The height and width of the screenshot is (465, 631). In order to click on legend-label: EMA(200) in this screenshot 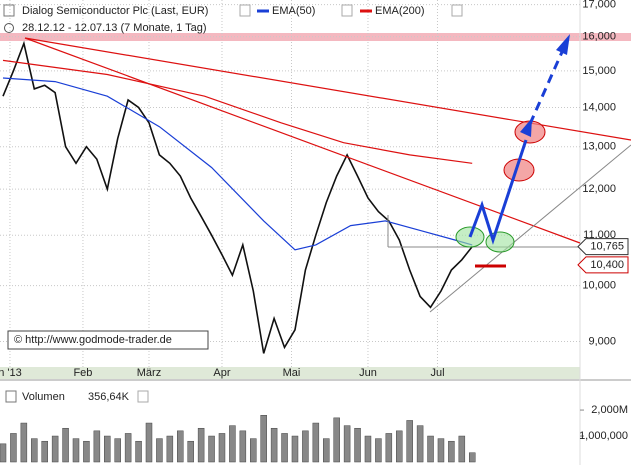, I will do `click(400, 11)`.